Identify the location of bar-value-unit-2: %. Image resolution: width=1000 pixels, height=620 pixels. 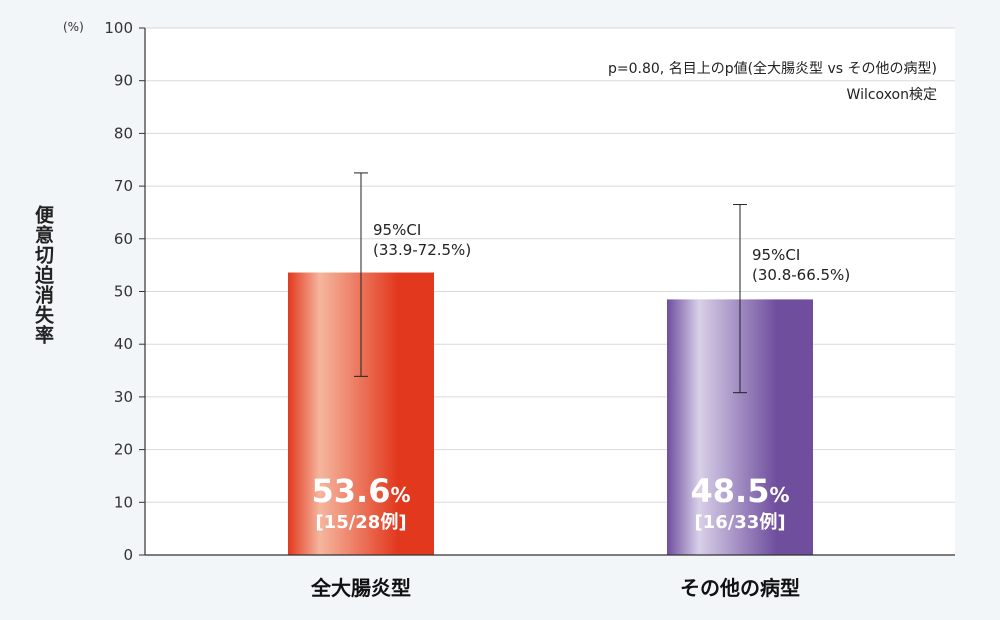
(779, 495).